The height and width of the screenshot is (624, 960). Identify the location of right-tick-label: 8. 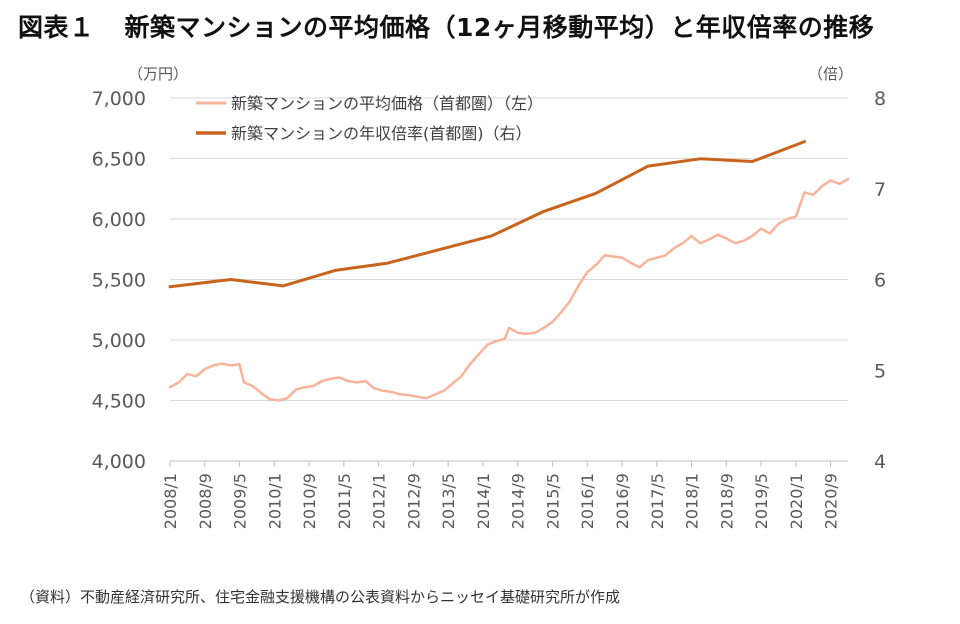
(880, 99).